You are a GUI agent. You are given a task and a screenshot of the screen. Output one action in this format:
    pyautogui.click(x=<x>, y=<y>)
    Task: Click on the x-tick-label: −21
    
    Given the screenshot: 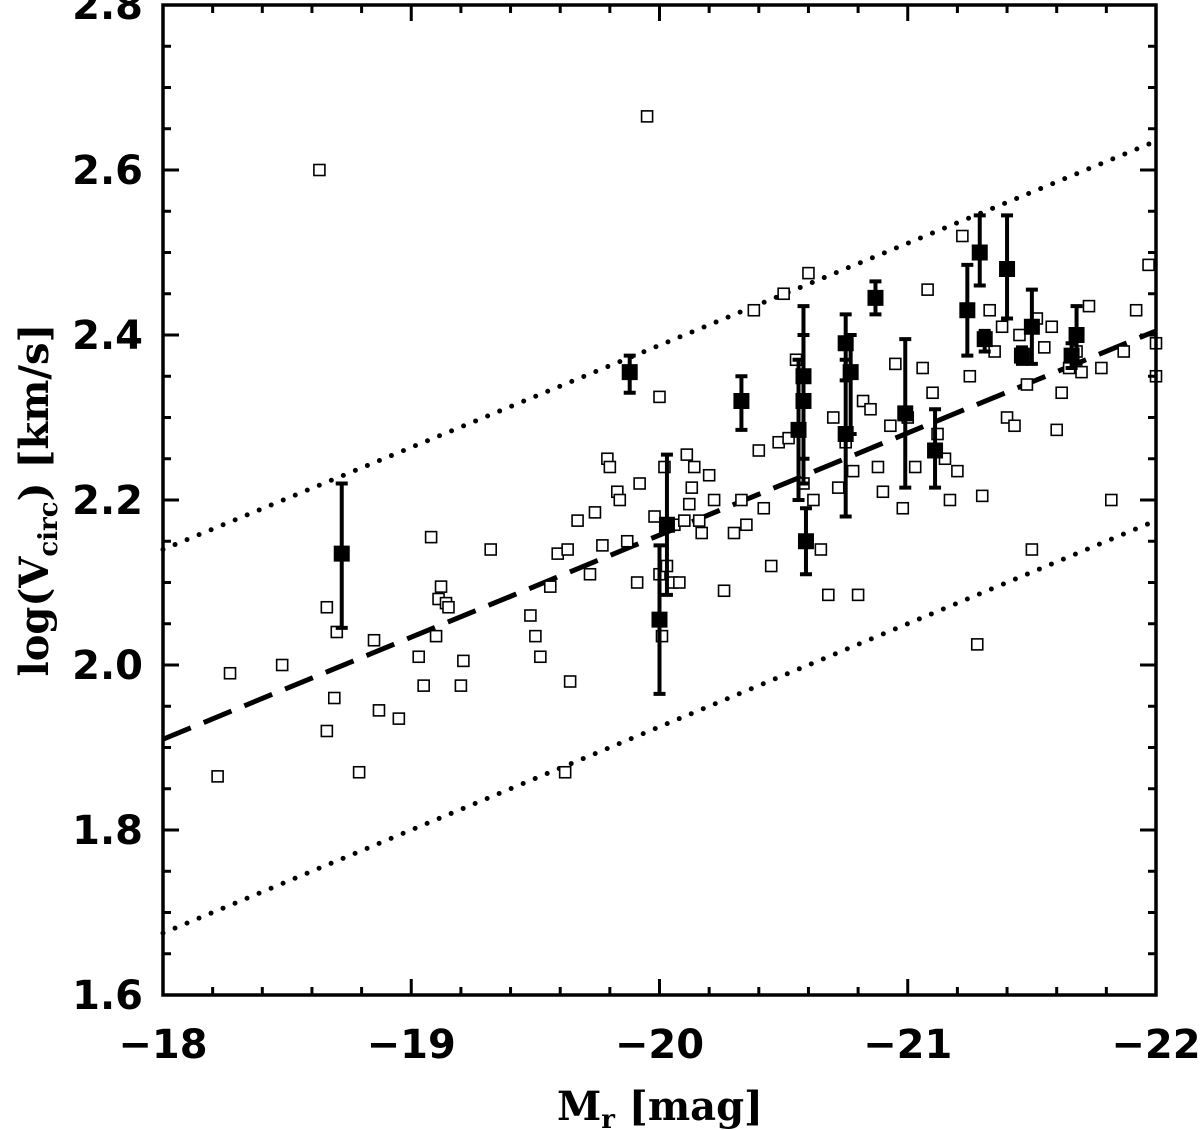 What is the action you would take?
    pyautogui.click(x=907, y=1045)
    